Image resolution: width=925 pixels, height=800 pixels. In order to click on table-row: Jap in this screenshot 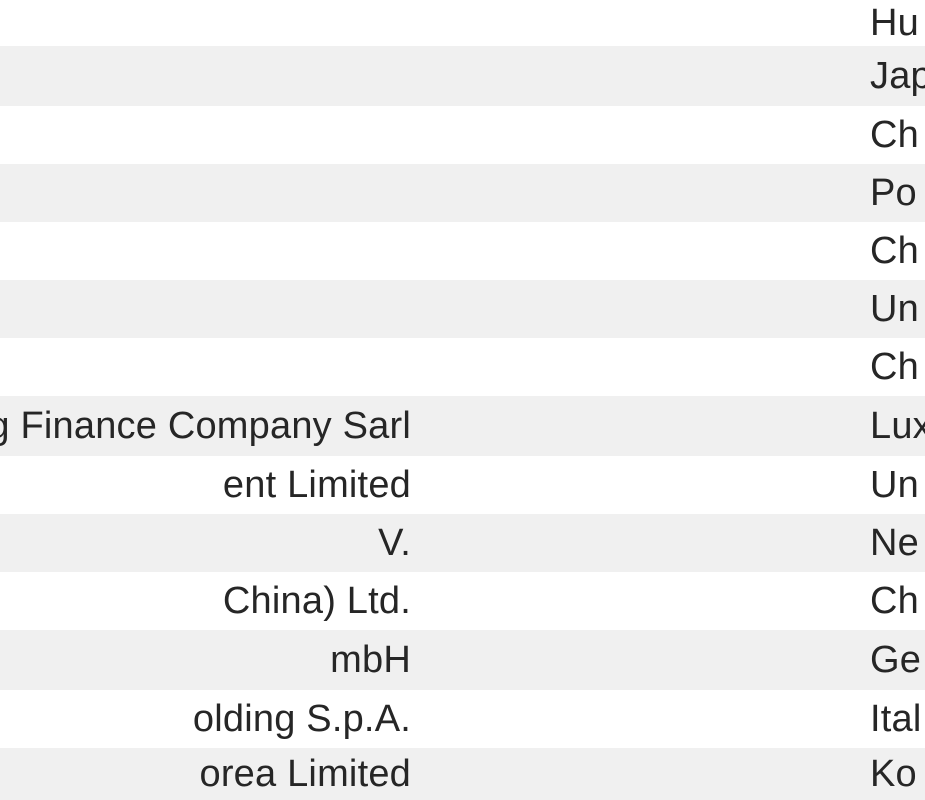, I will do `click(462, 76)`.